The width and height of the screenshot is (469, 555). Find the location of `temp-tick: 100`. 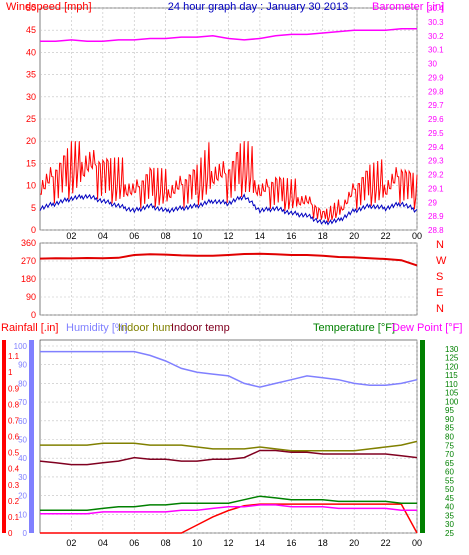

temp-tick: 100 is located at coordinates (452, 401).